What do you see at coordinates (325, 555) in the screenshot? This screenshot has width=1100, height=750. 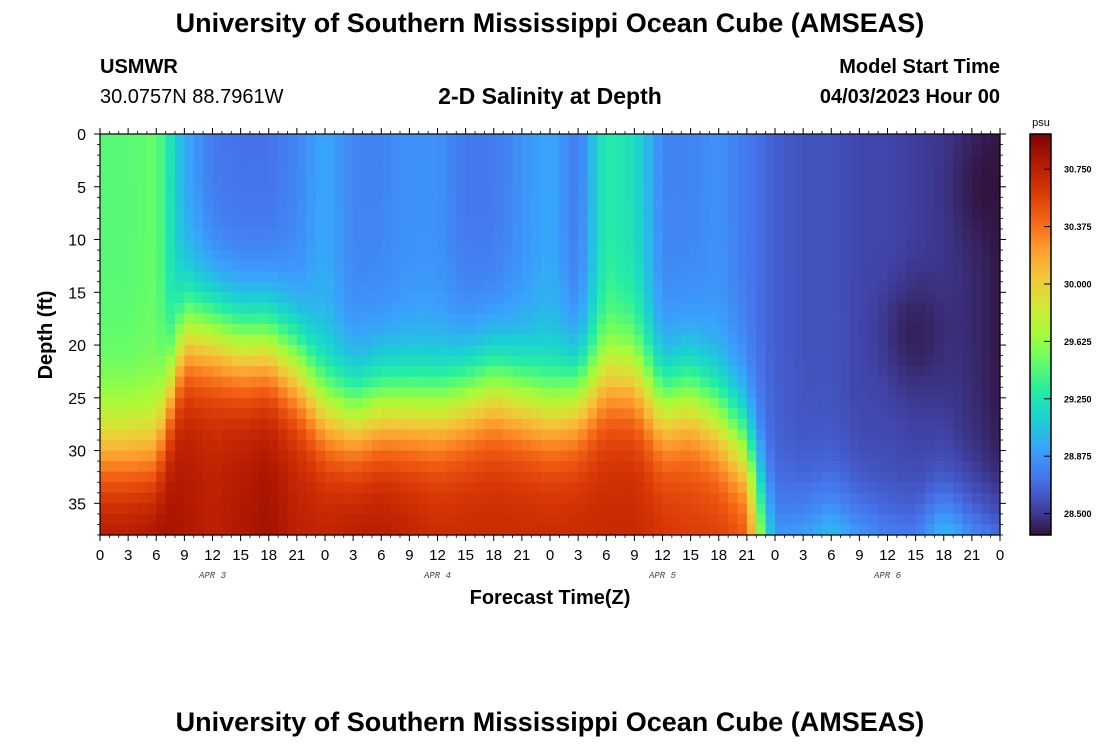 I see `x-tick-label: 0` at bounding box center [325, 555].